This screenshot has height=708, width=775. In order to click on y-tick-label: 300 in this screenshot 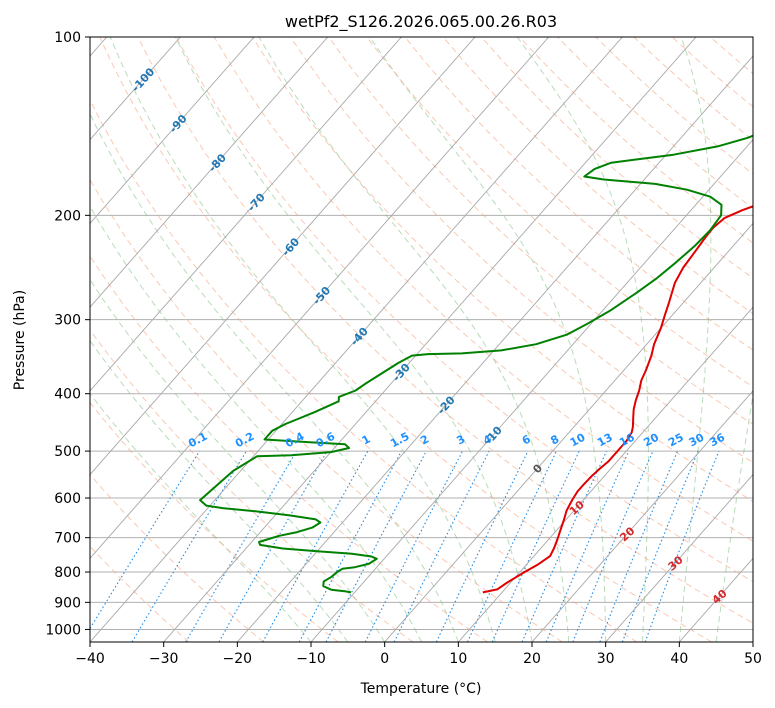, I will do `click(67, 321)`.